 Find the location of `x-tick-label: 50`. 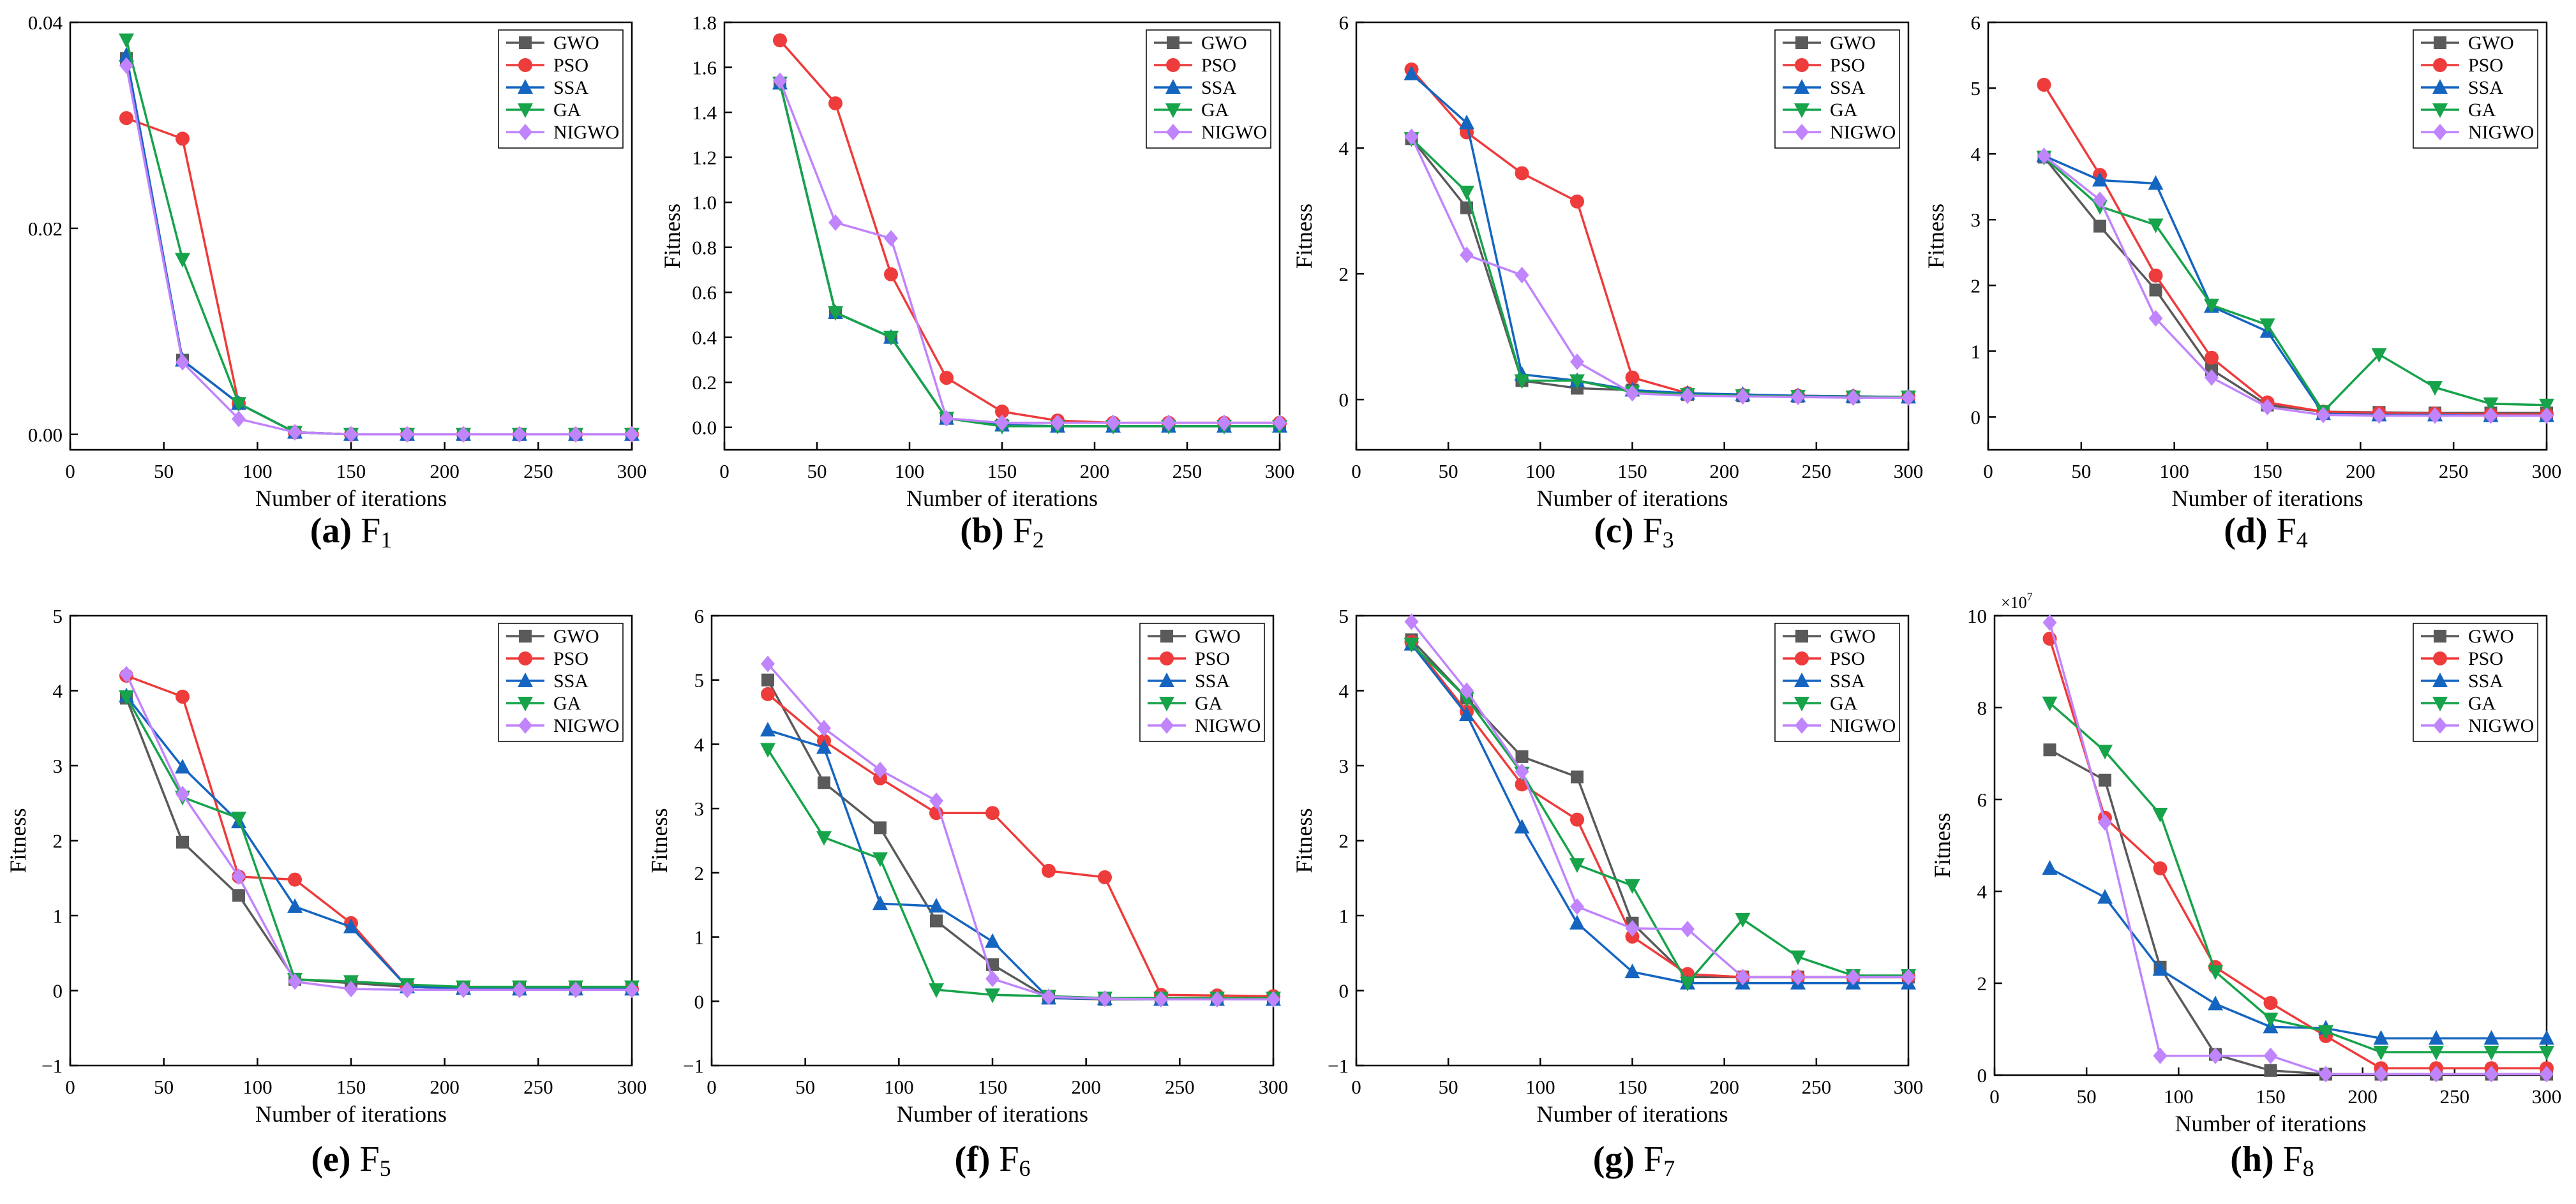

x-tick-label: 50 is located at coordinates (2087, 1096).